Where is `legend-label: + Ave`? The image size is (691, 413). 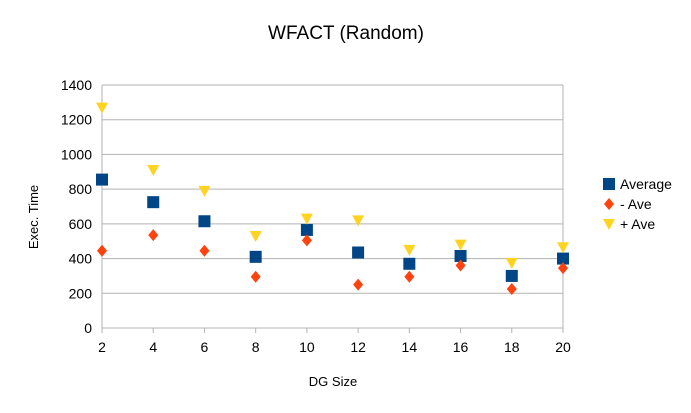 legend-label: + Ave is located at coordinates (637, 224).